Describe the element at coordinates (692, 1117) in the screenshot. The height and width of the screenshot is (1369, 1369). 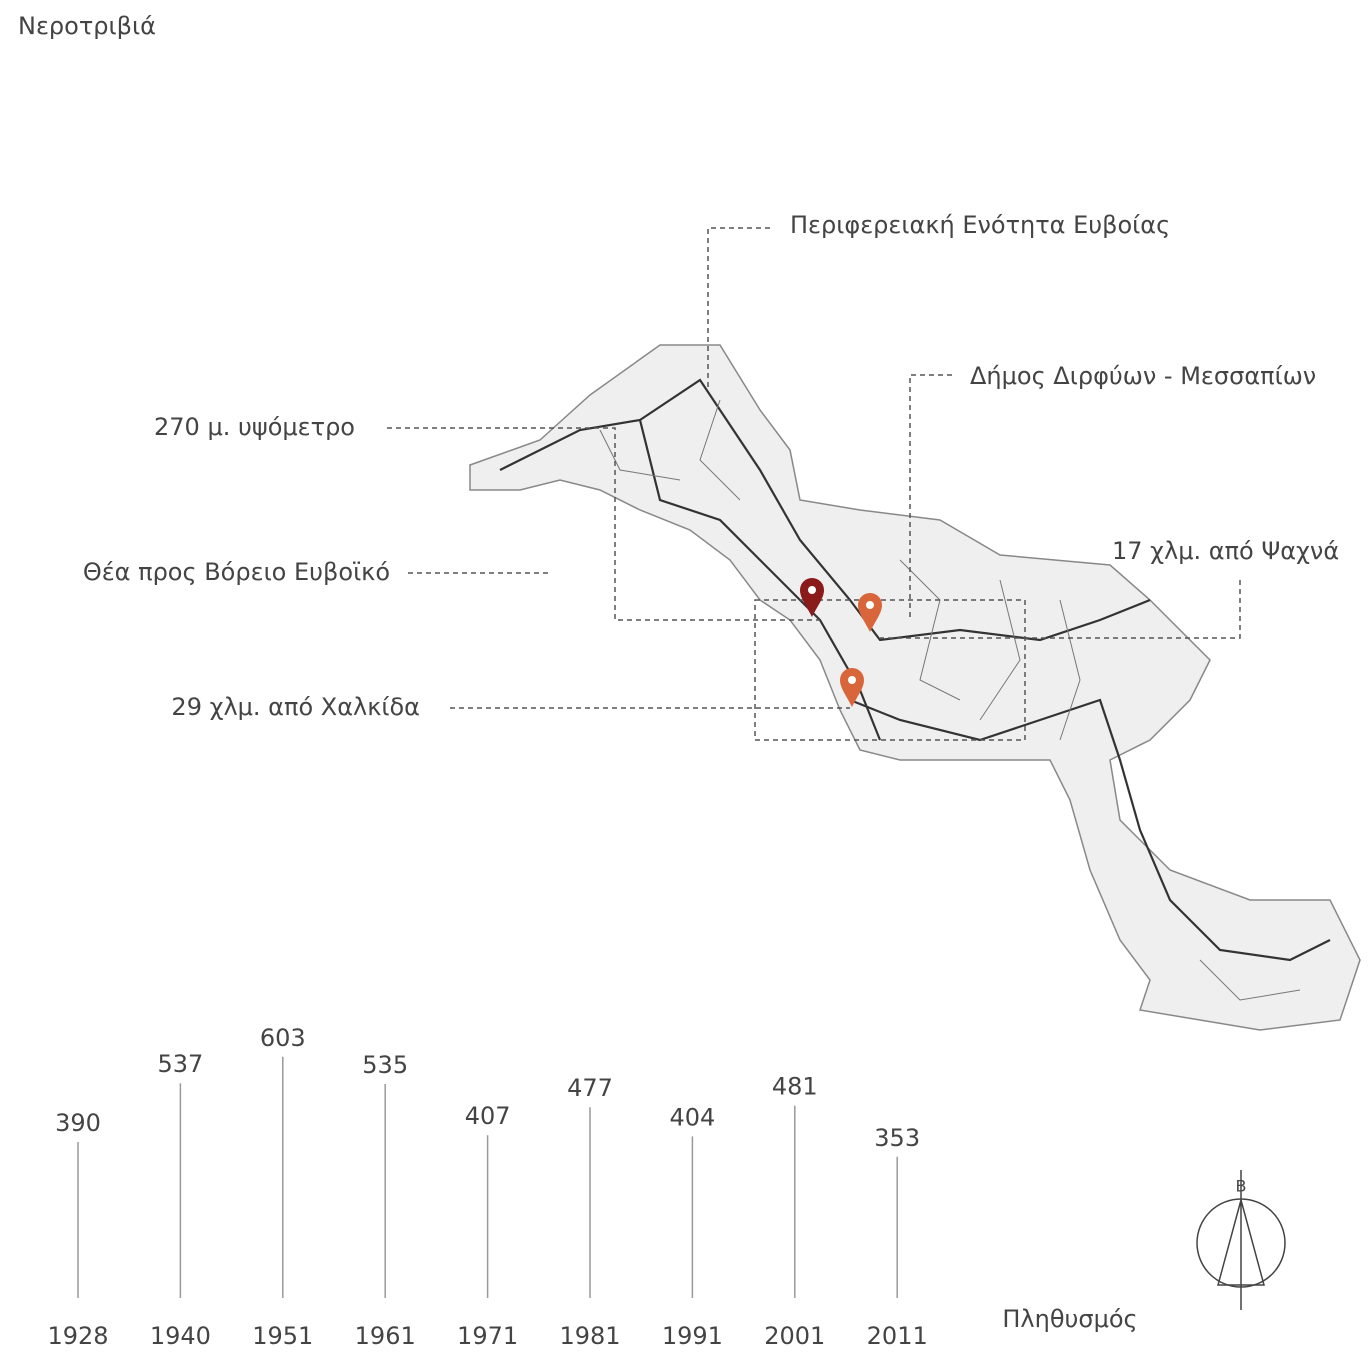
I see `value-label: 404` at that location.